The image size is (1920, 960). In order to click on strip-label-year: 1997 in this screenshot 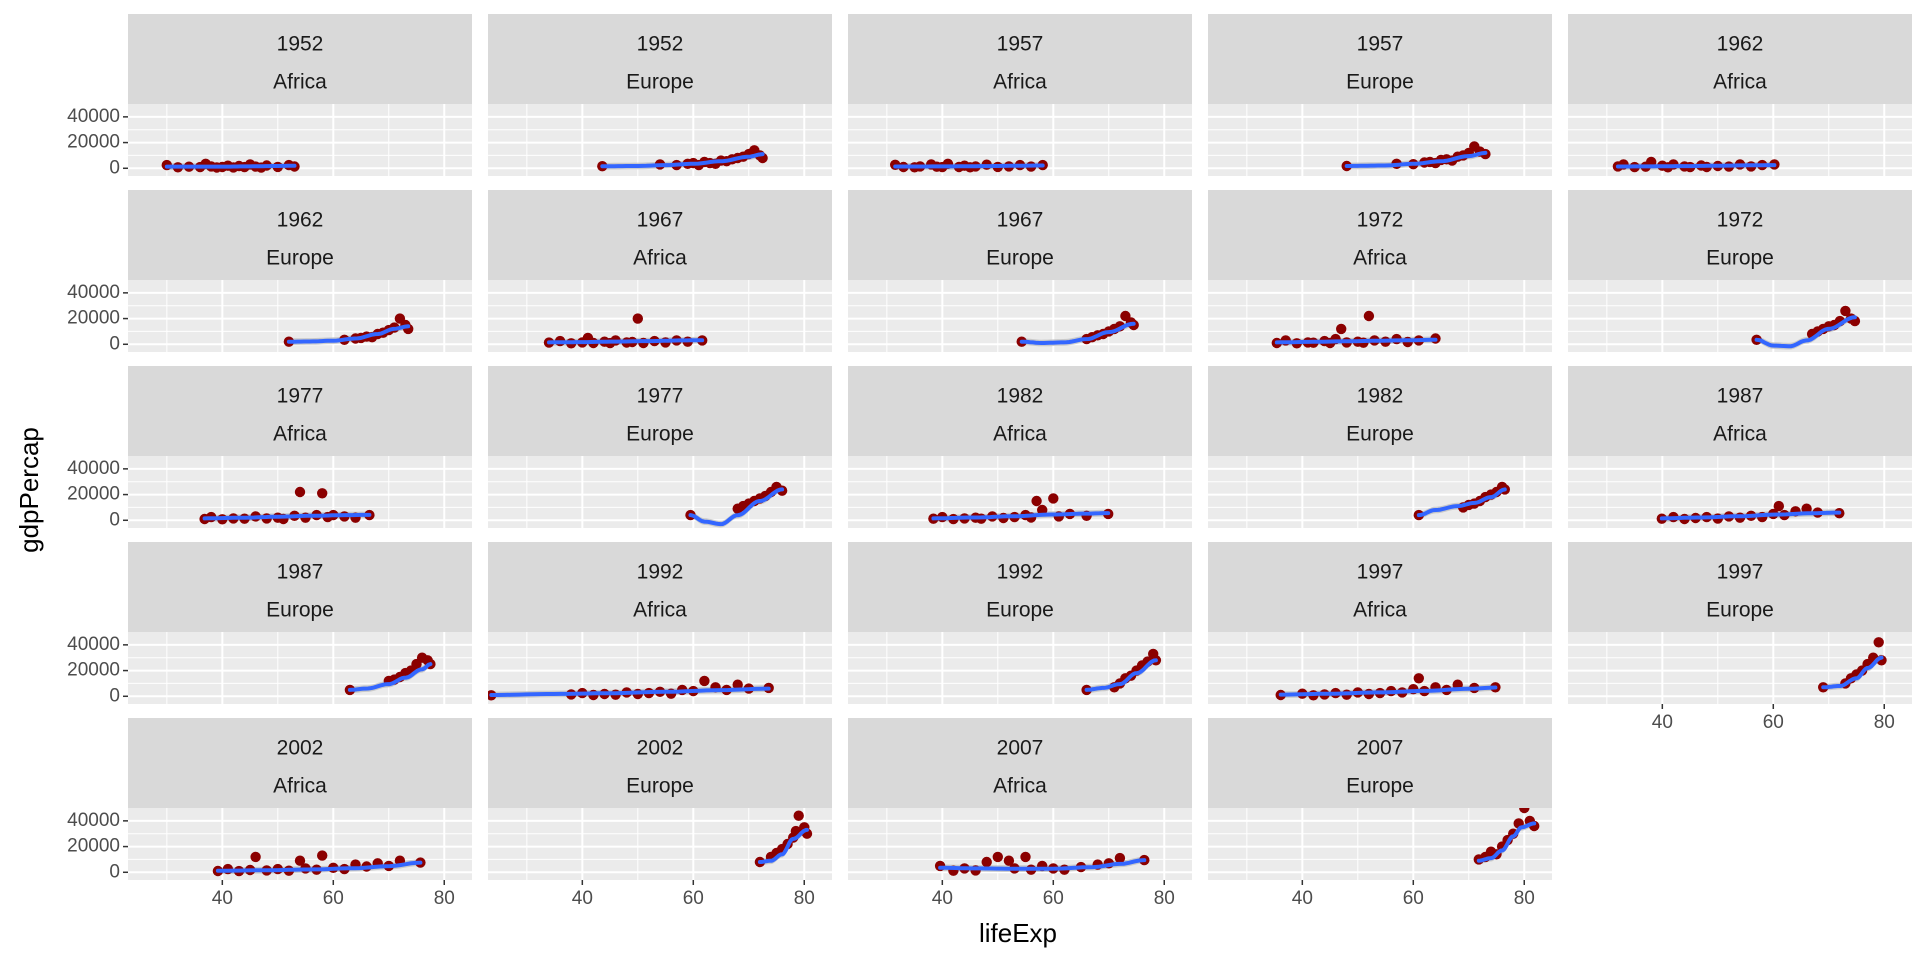, I will do `click(1740, 572)`.